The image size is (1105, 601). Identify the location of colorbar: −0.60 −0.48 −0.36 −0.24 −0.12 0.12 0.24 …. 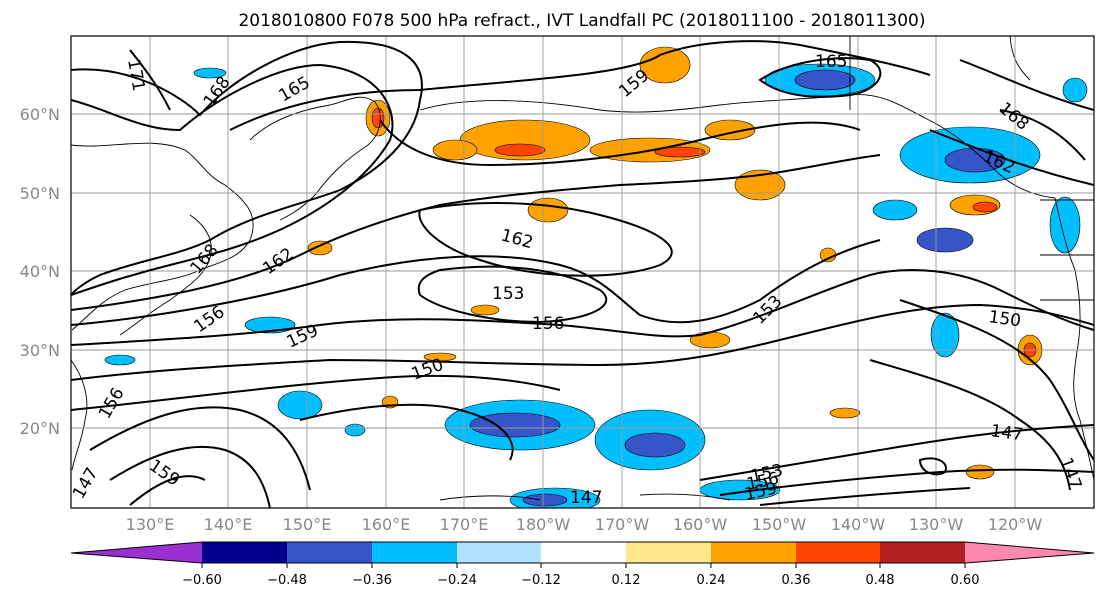
(582, 564).